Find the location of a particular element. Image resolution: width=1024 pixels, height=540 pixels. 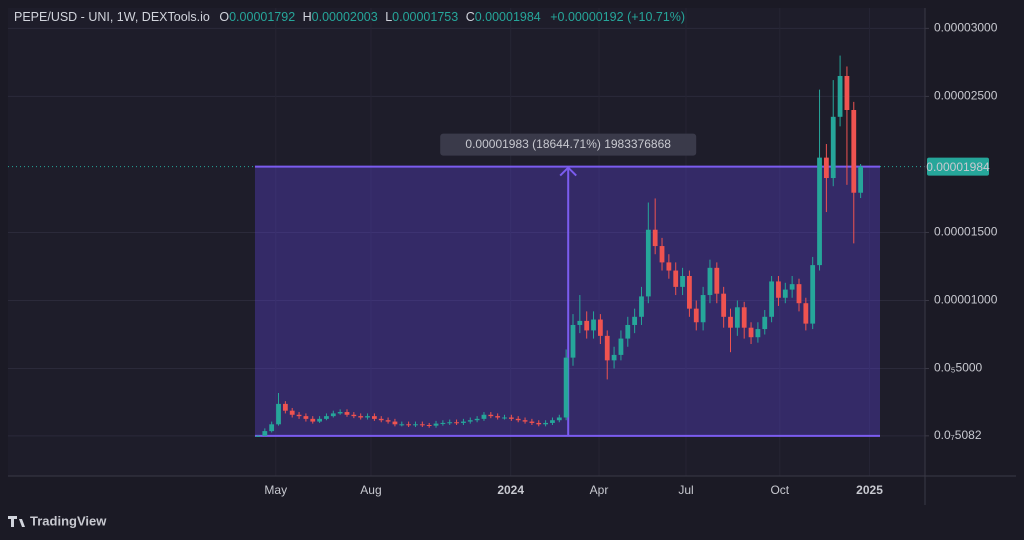

branding: TradingView is located at coordinates (57, 520).